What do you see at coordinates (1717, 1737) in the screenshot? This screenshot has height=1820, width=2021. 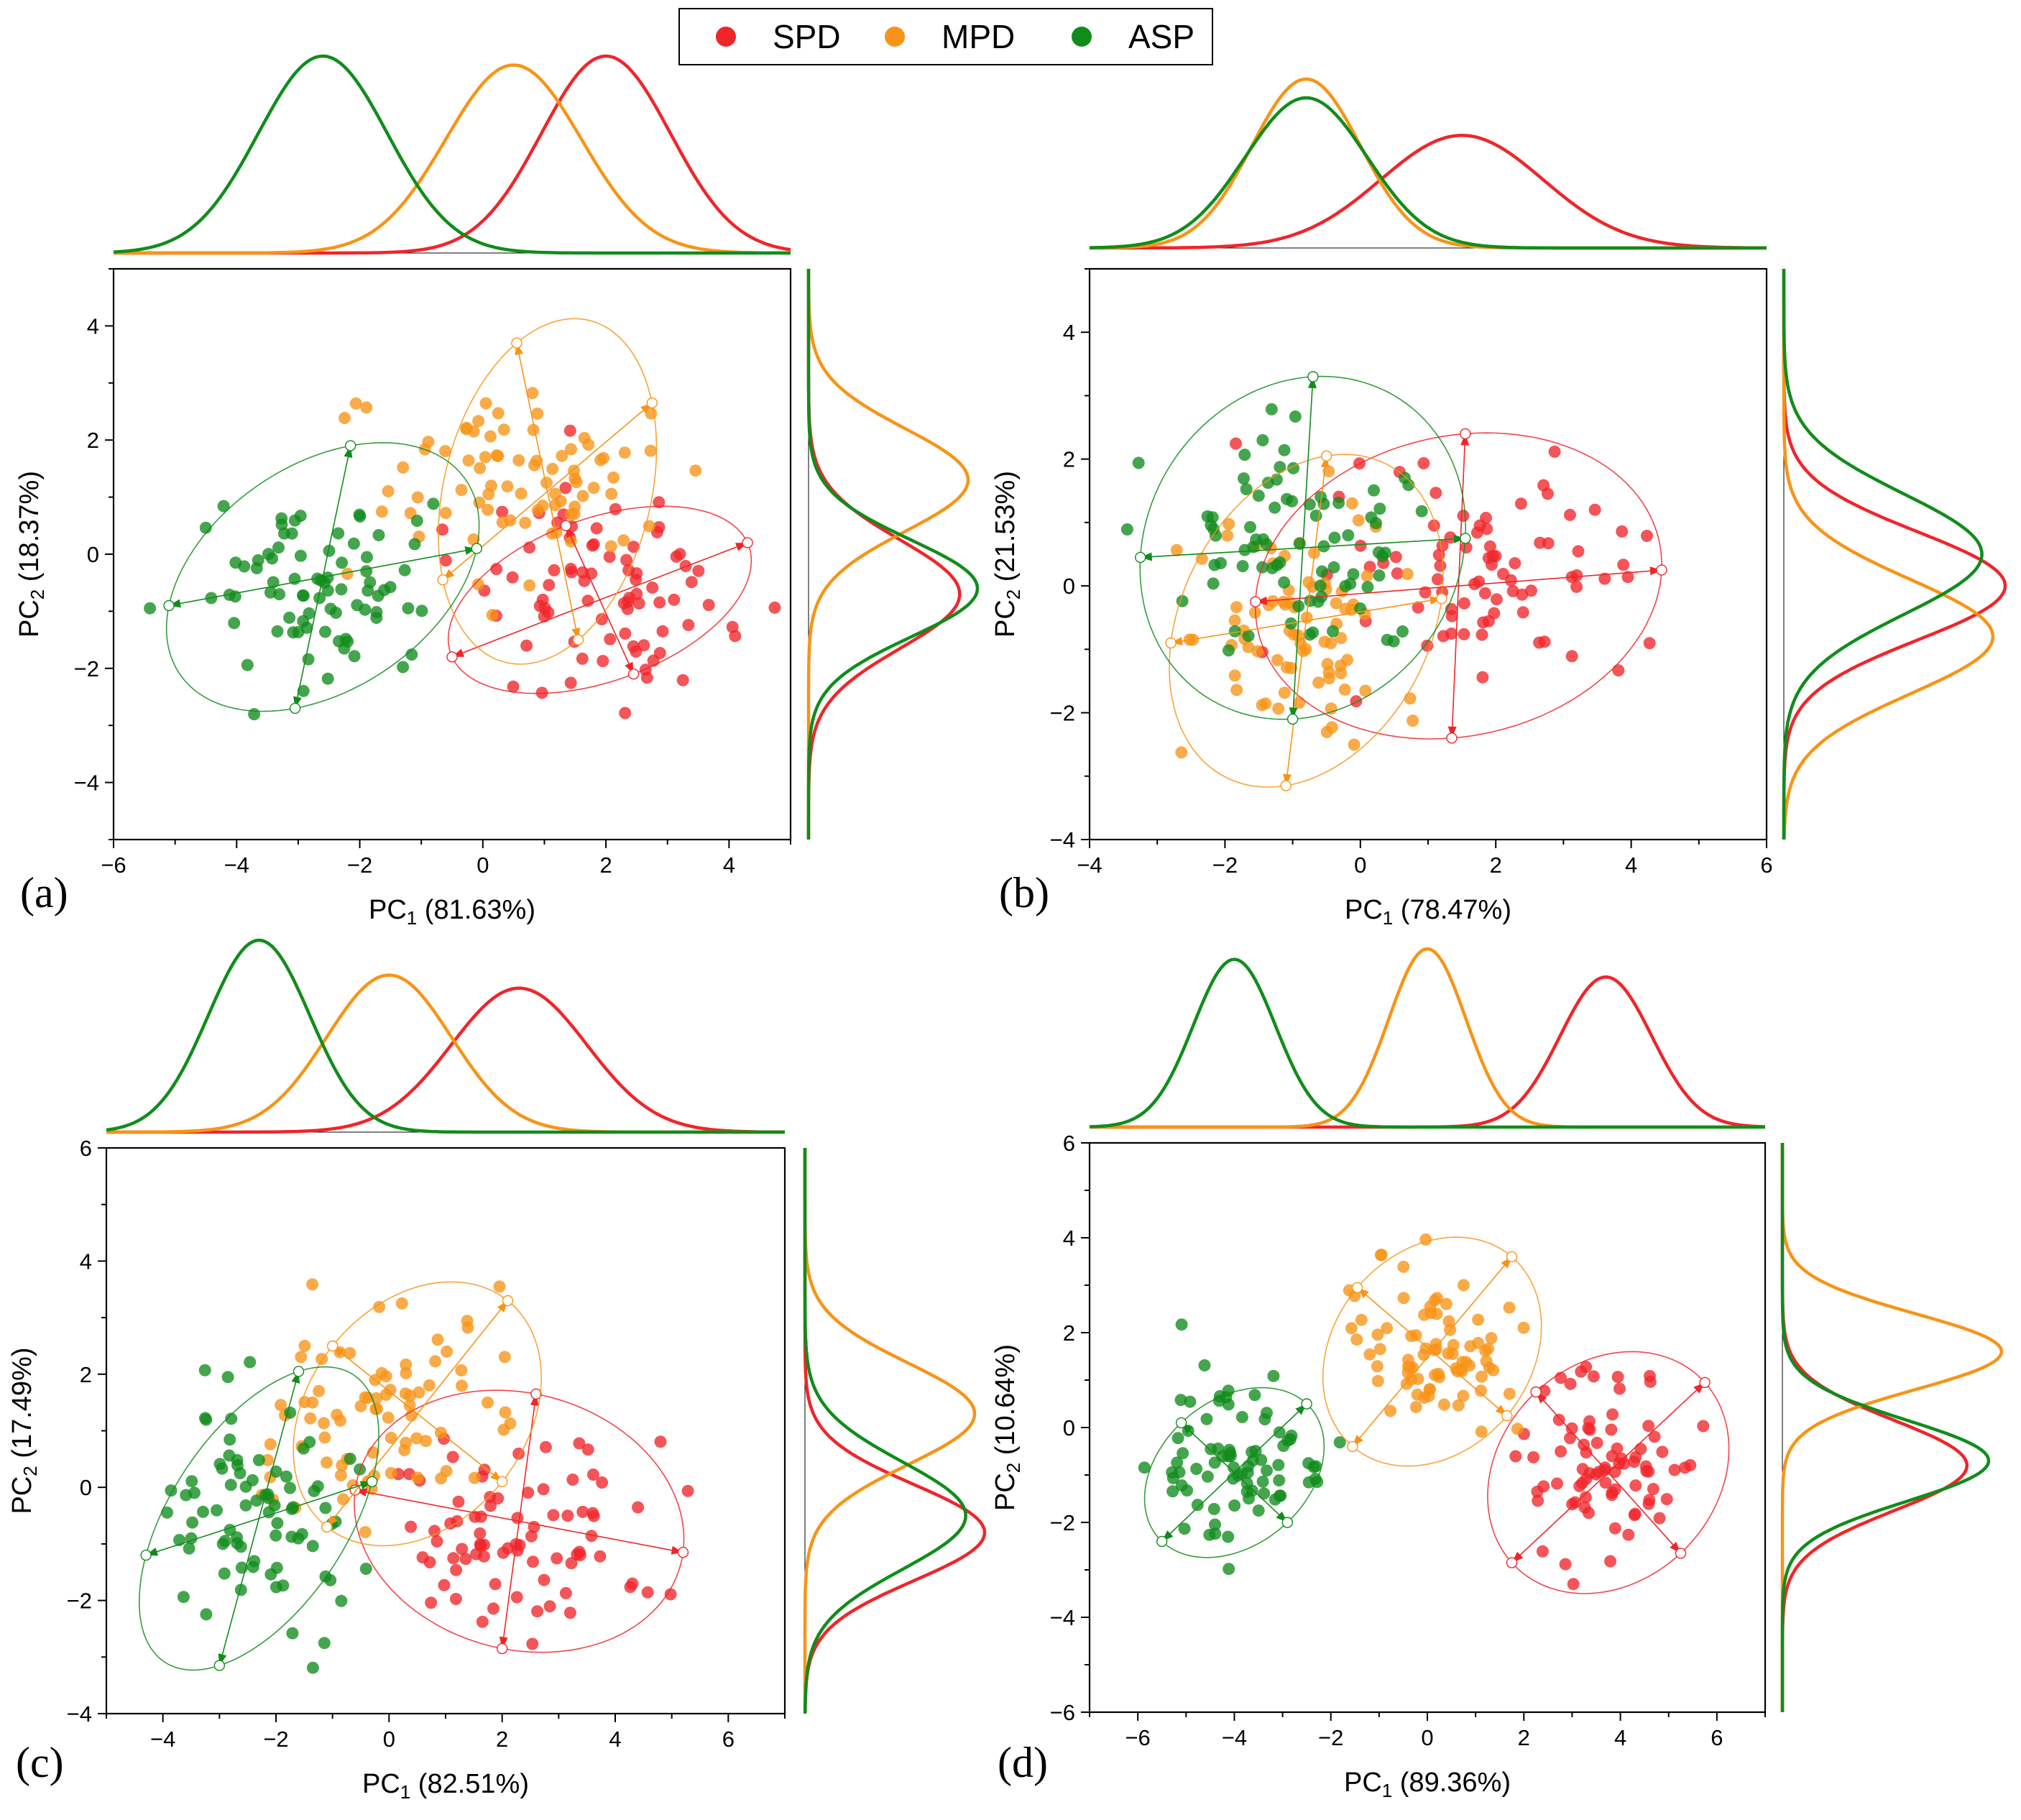 I see `x-tick-label: 6` at bounding box center [1717, 1737].